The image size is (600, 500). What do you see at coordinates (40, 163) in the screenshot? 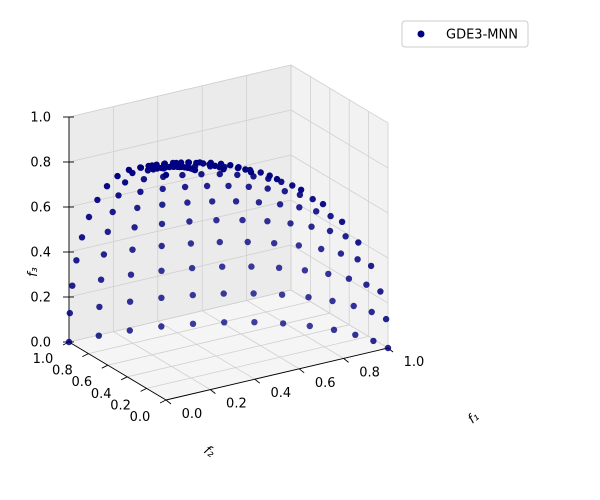
I see `z-tick-label-4: 0.8` at bounding box center [40, 163].